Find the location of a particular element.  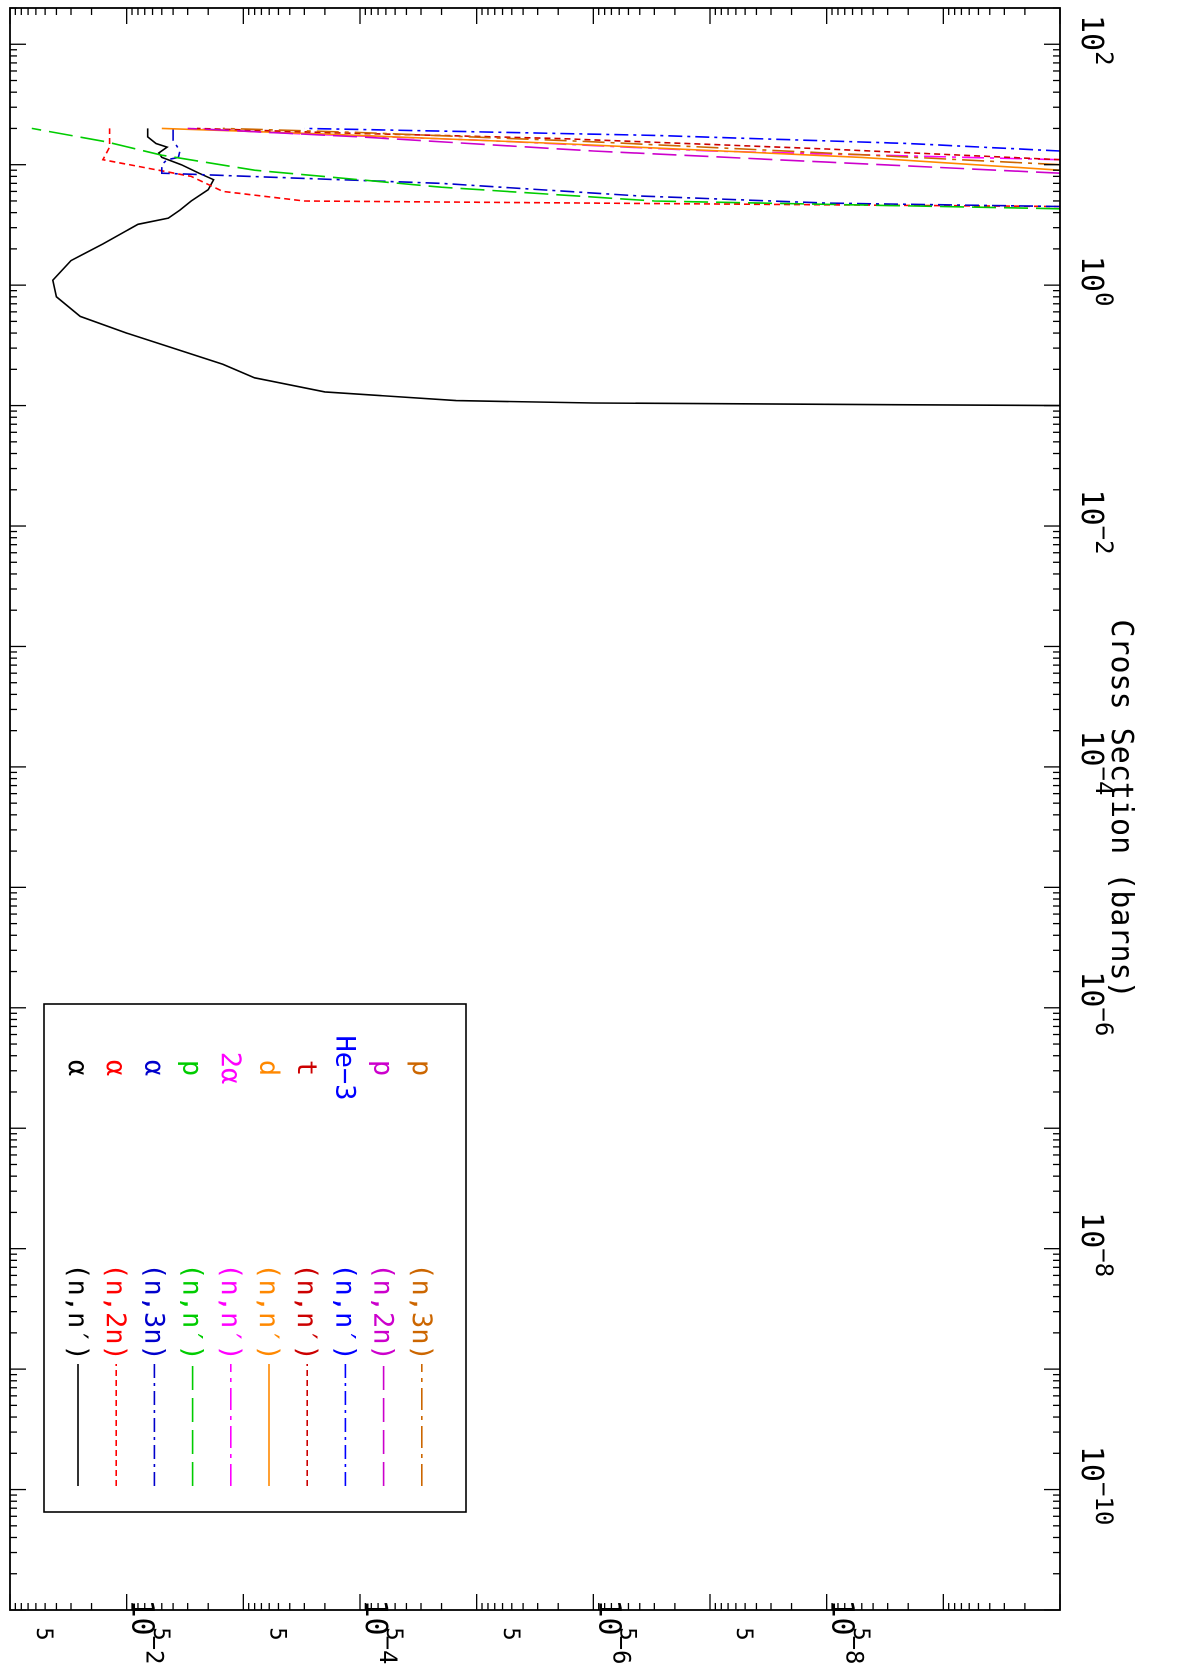

cross-section-tick-label: 10−8 is located at coordinates (847, 1631).